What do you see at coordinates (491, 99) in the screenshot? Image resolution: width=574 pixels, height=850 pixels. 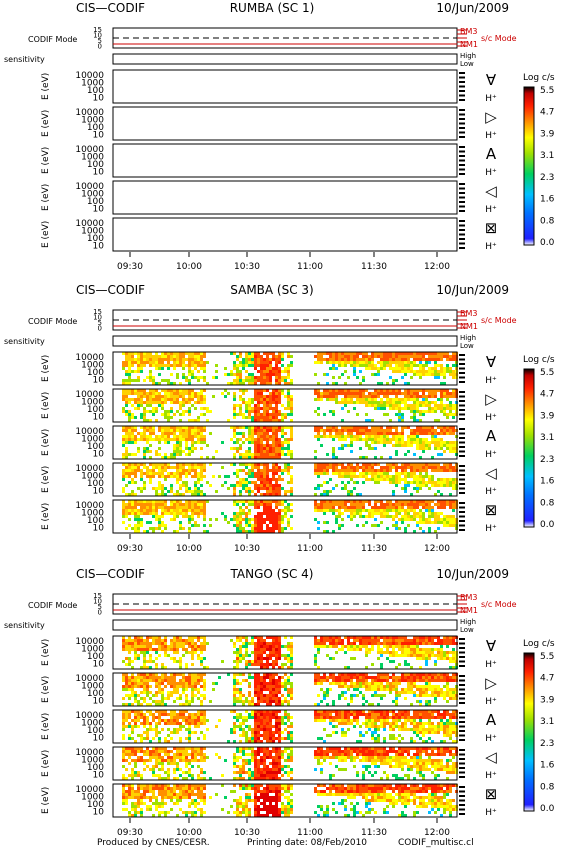 I see `species-label: H⁺` at bounding box center [491, 99].